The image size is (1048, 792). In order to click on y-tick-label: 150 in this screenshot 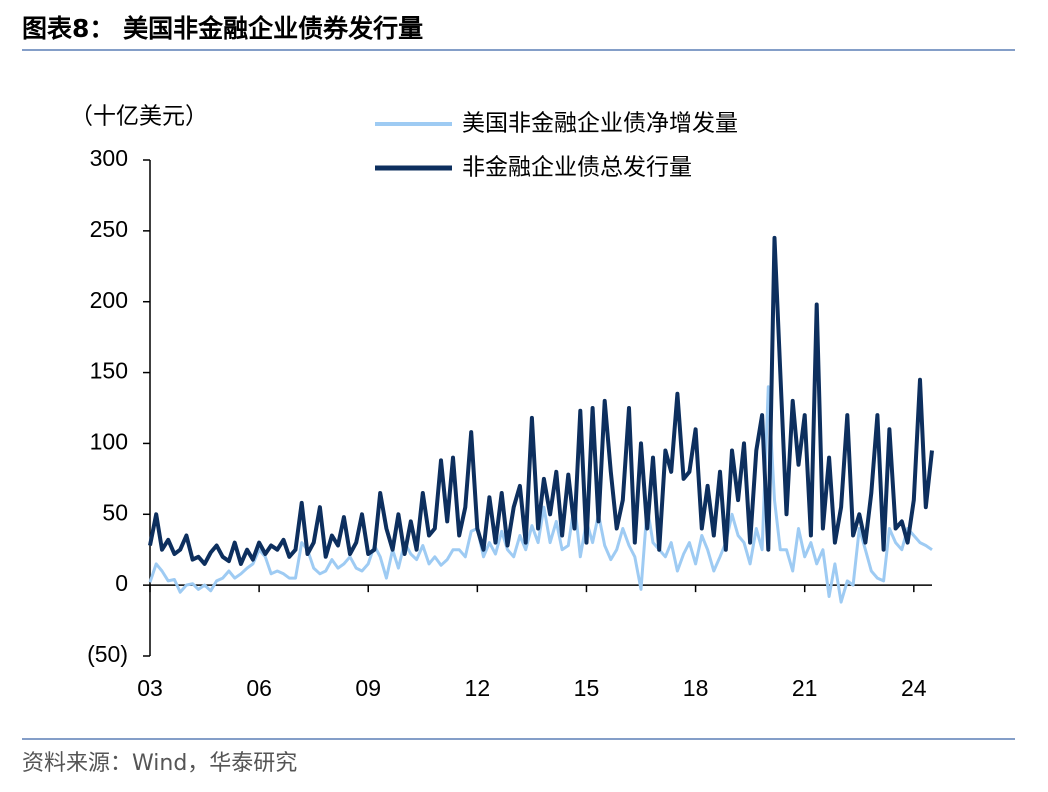, I will do `click(109, 371)`.